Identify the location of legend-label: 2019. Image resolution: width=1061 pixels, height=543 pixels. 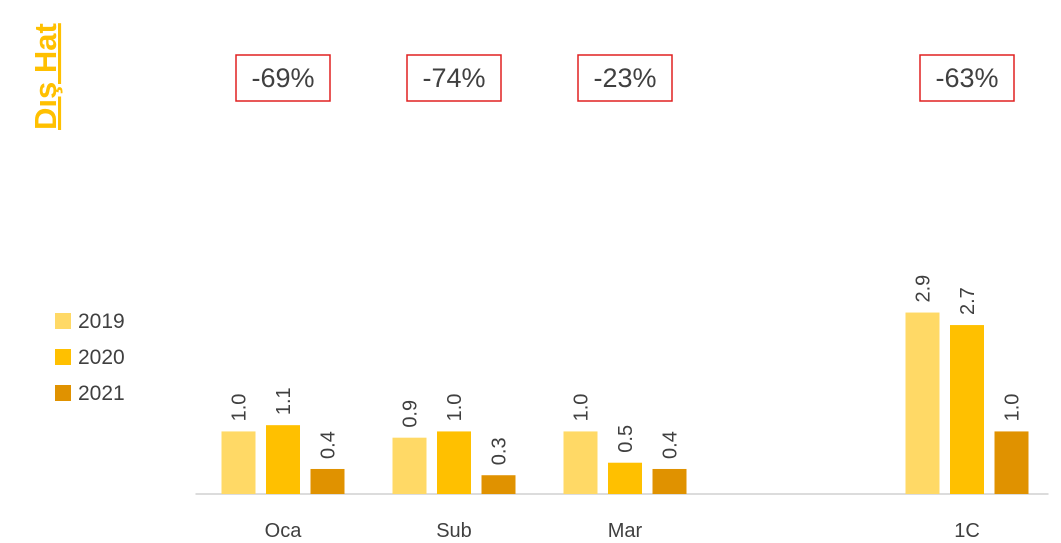
(101, 321).